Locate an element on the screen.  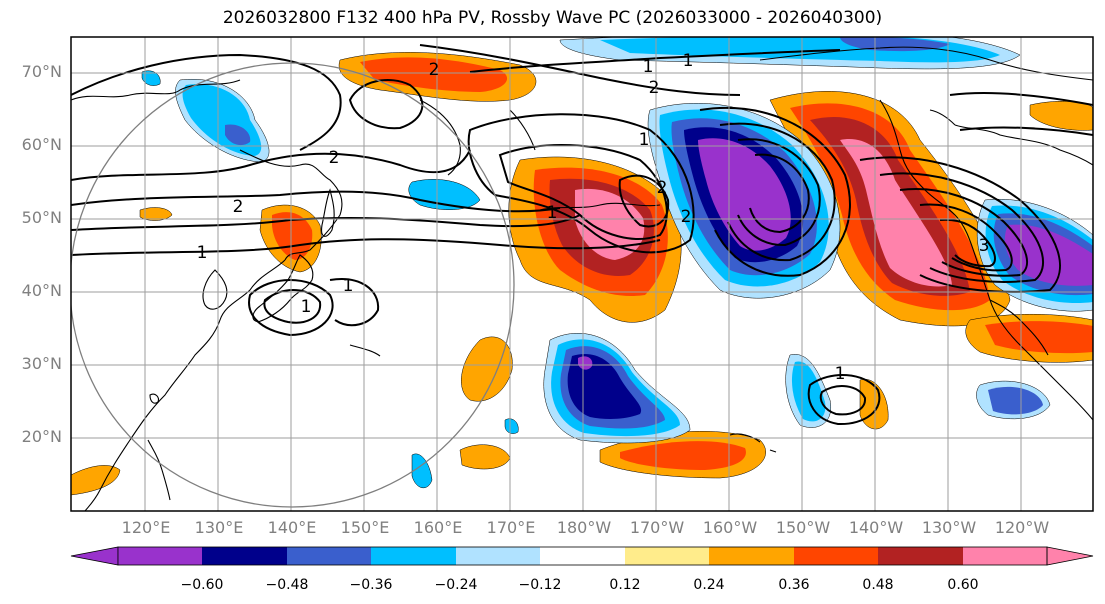
colorbar-tick-label: −0.24 is located at coordinates (456, 585).